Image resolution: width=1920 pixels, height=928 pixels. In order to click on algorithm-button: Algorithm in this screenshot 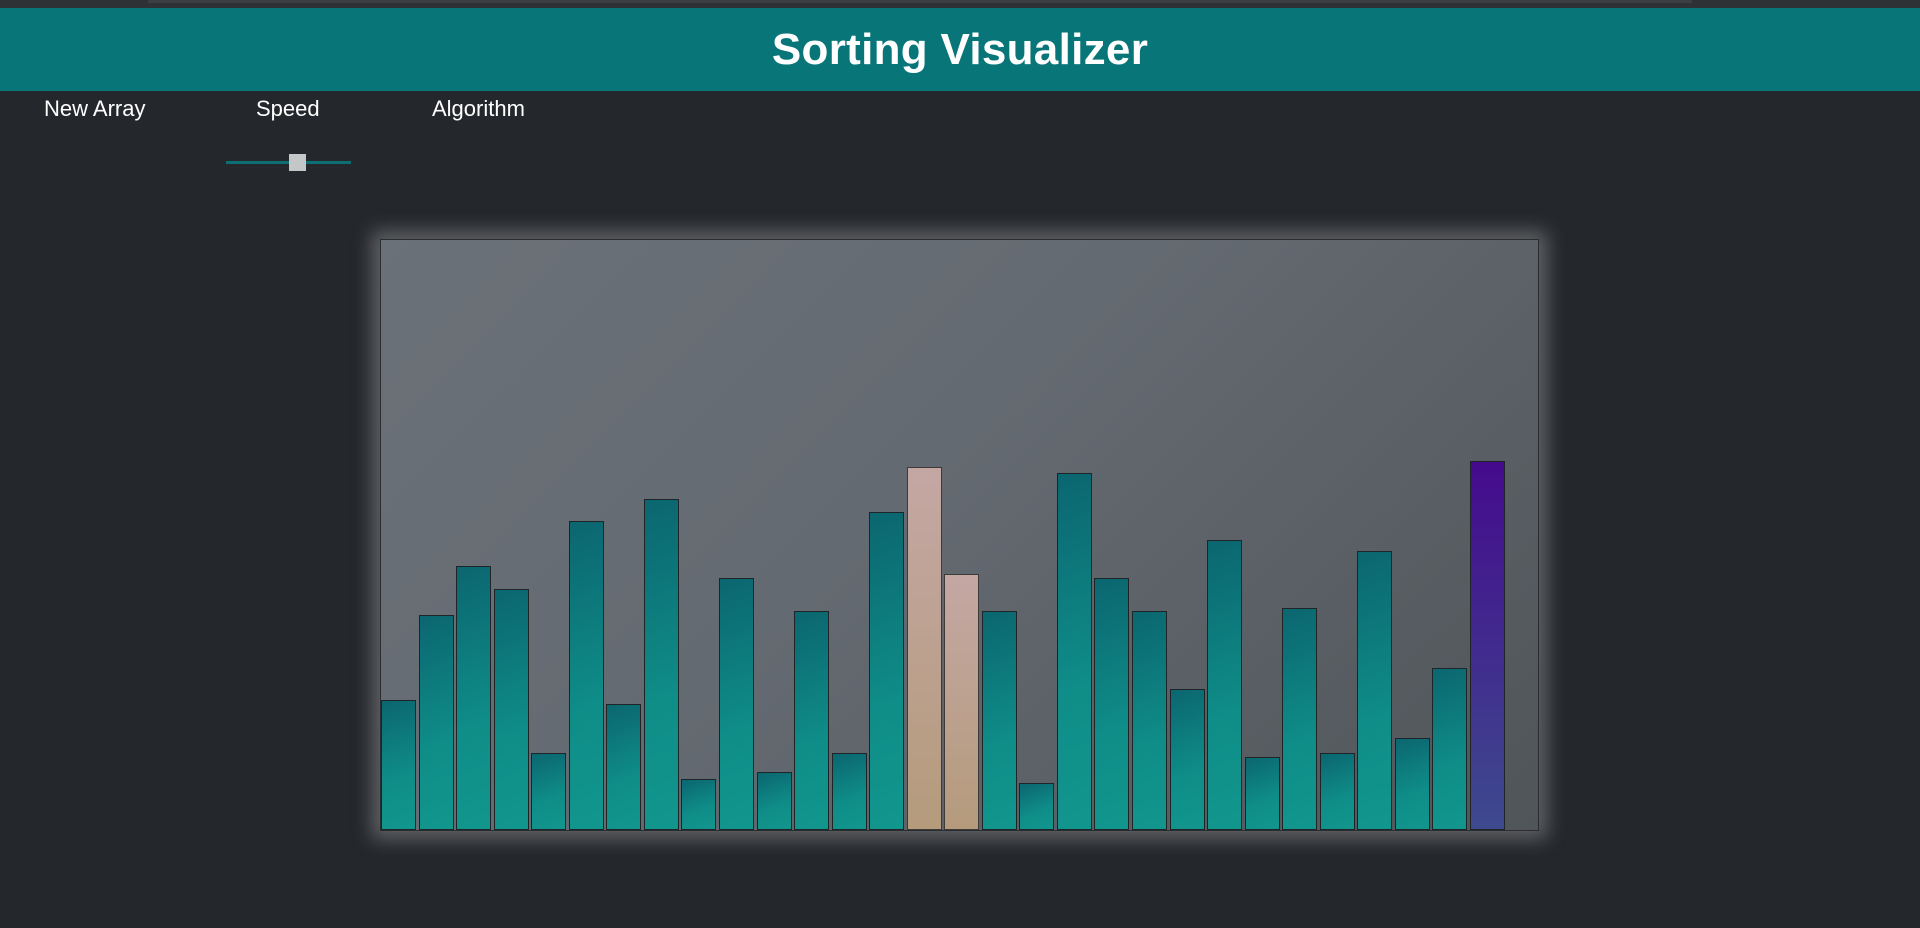, I will do `click(478, 108)`.